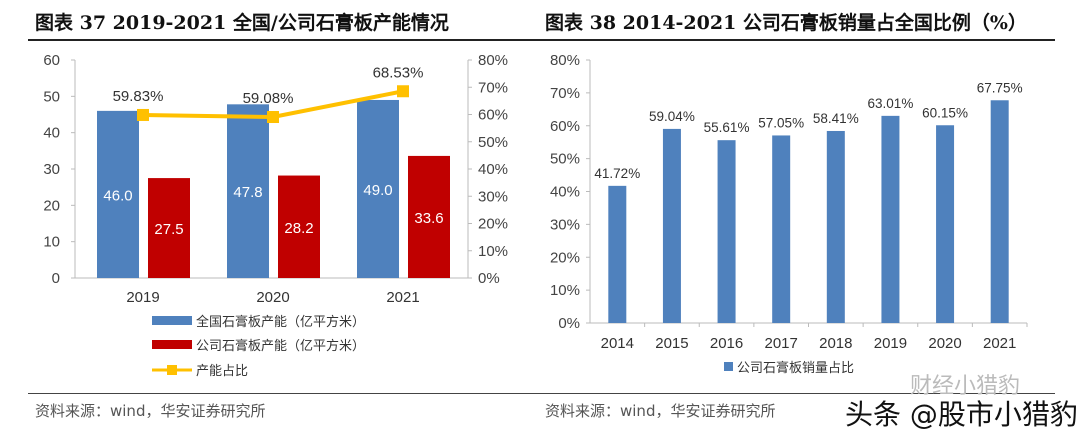 This screenshot has width=1080, height=437. I want to click on right-title-rule, so click(797, 40).